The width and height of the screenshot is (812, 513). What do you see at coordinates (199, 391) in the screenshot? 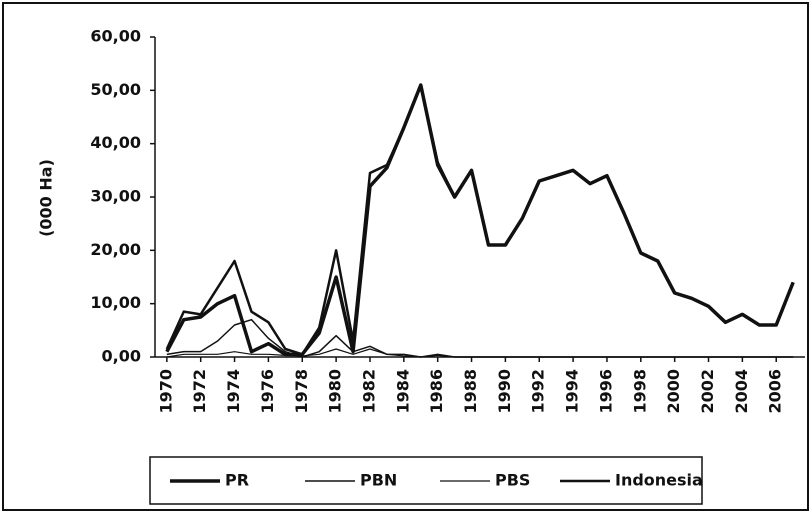
I see `x-tick-label: 1972` at bounding box center [199, 391].